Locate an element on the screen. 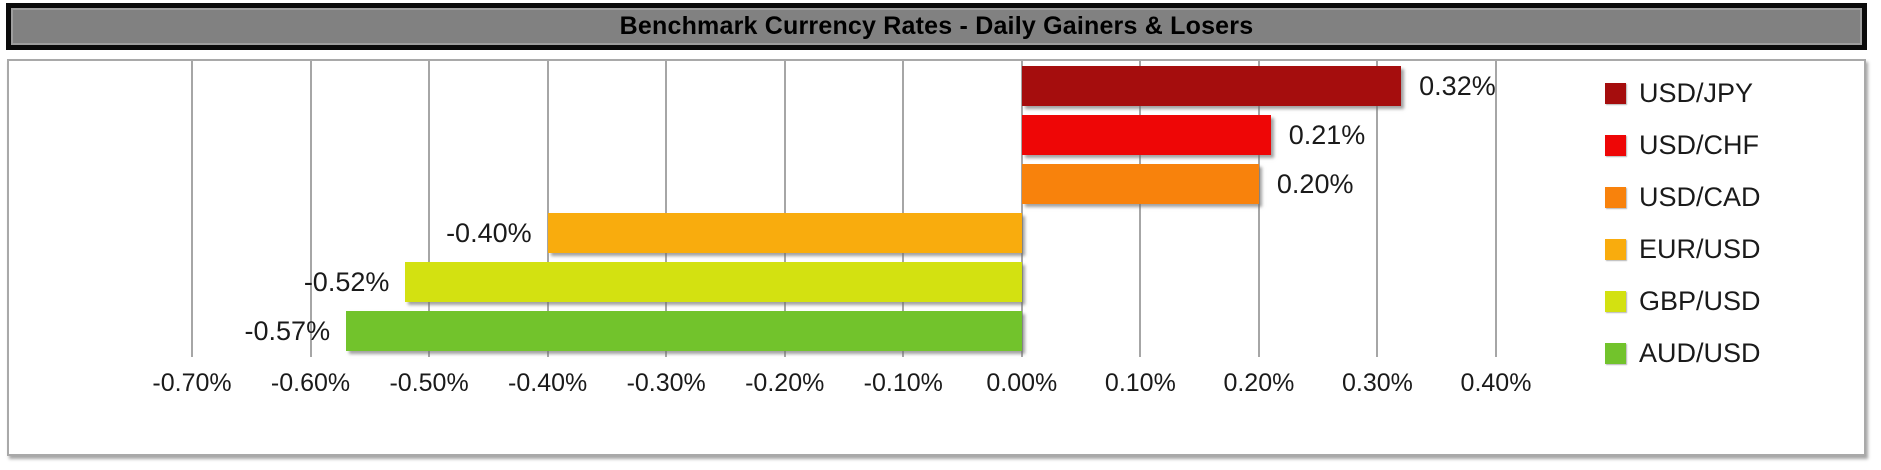  bar-gbp-usd is located at coordinates (713, 282).